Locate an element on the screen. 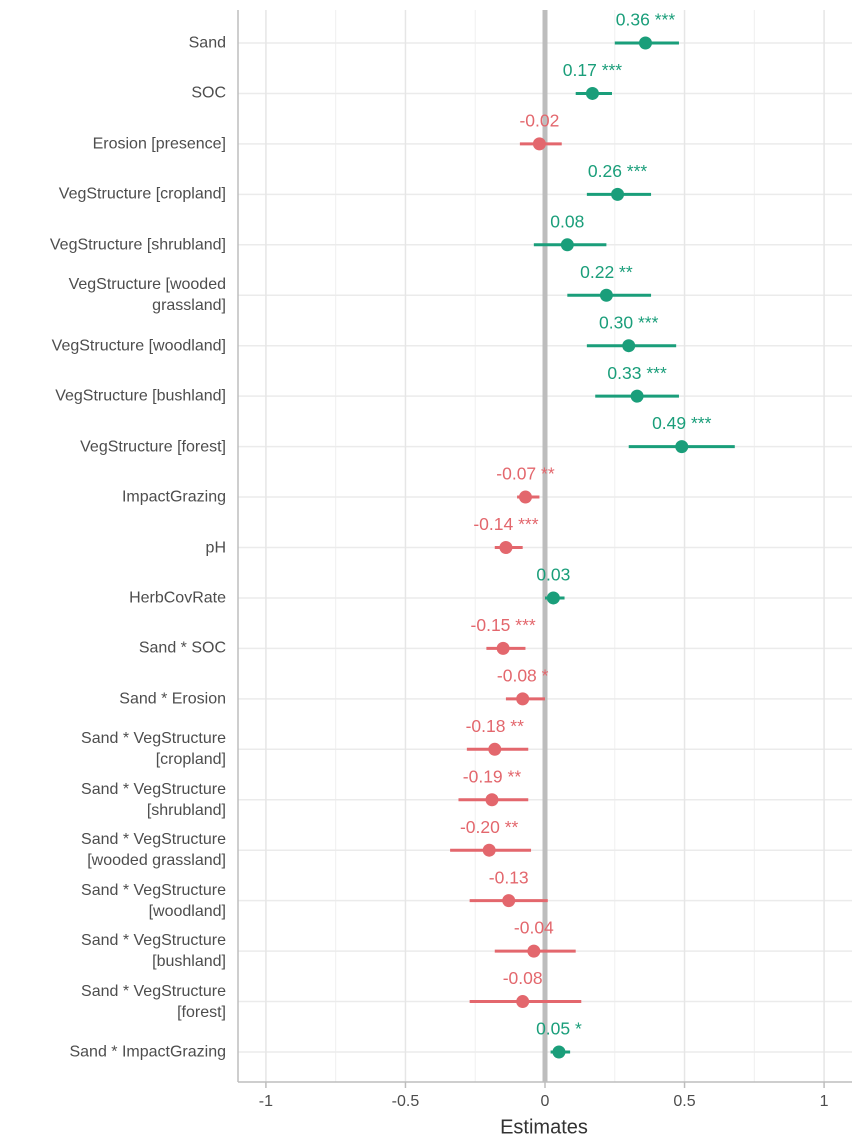 The image size is (852, 1141). y-tick-label: VegStructure [wooded grassland] is located at coordinates (147, 295).